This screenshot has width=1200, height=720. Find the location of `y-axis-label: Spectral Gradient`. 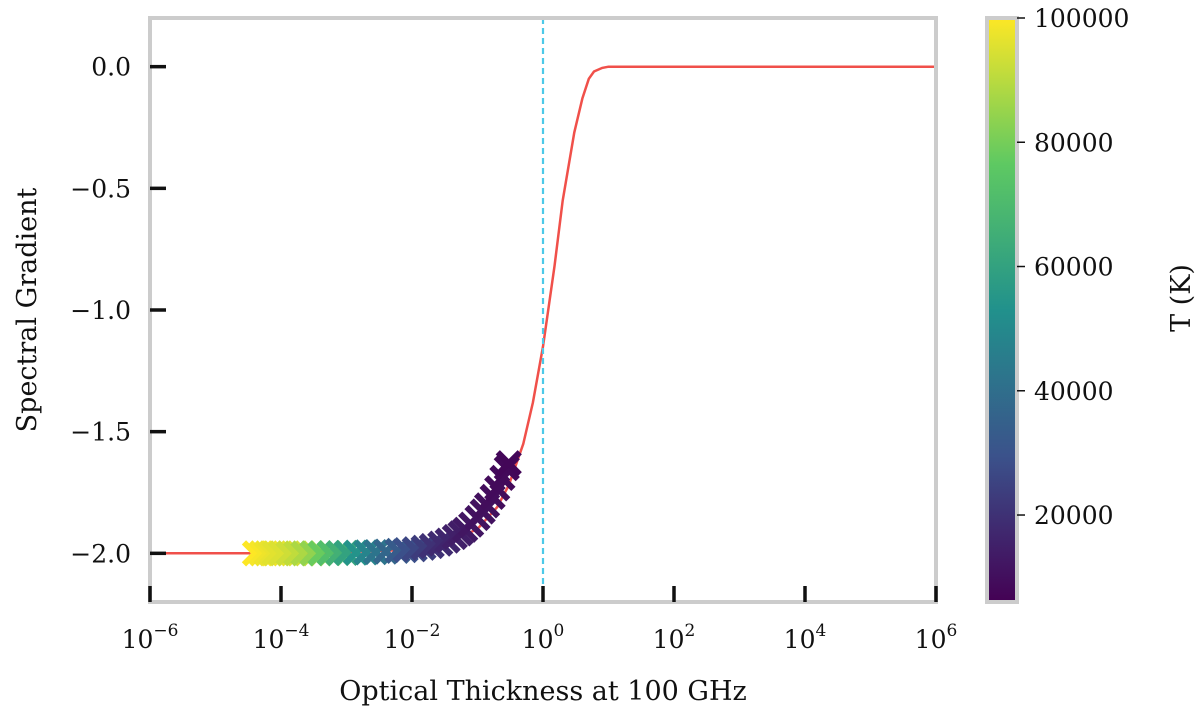

y-axis-label: Spectral Gradient is located at coordinates (27, 310).